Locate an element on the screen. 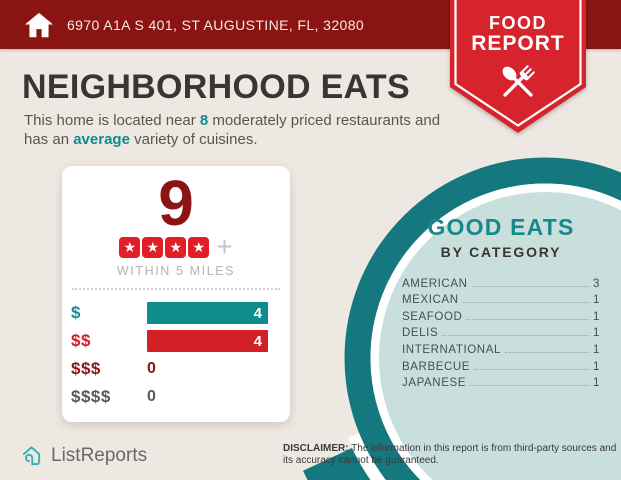 The width and height of the screenshot is (621, 480). category-row: BARBECUE 1 is located at coordinates (501, 364).